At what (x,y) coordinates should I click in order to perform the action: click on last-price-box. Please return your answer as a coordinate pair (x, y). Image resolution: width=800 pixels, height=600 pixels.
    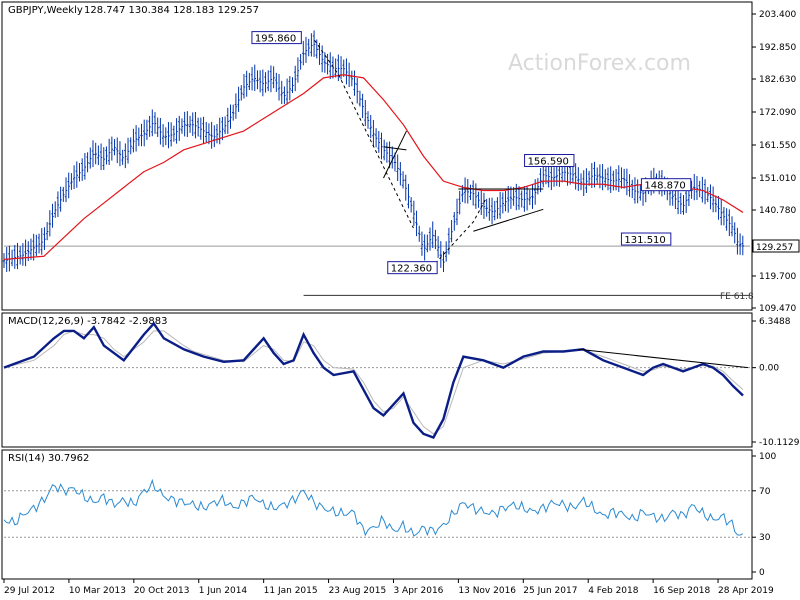
    Looking at the image, I should click on (776, 246).